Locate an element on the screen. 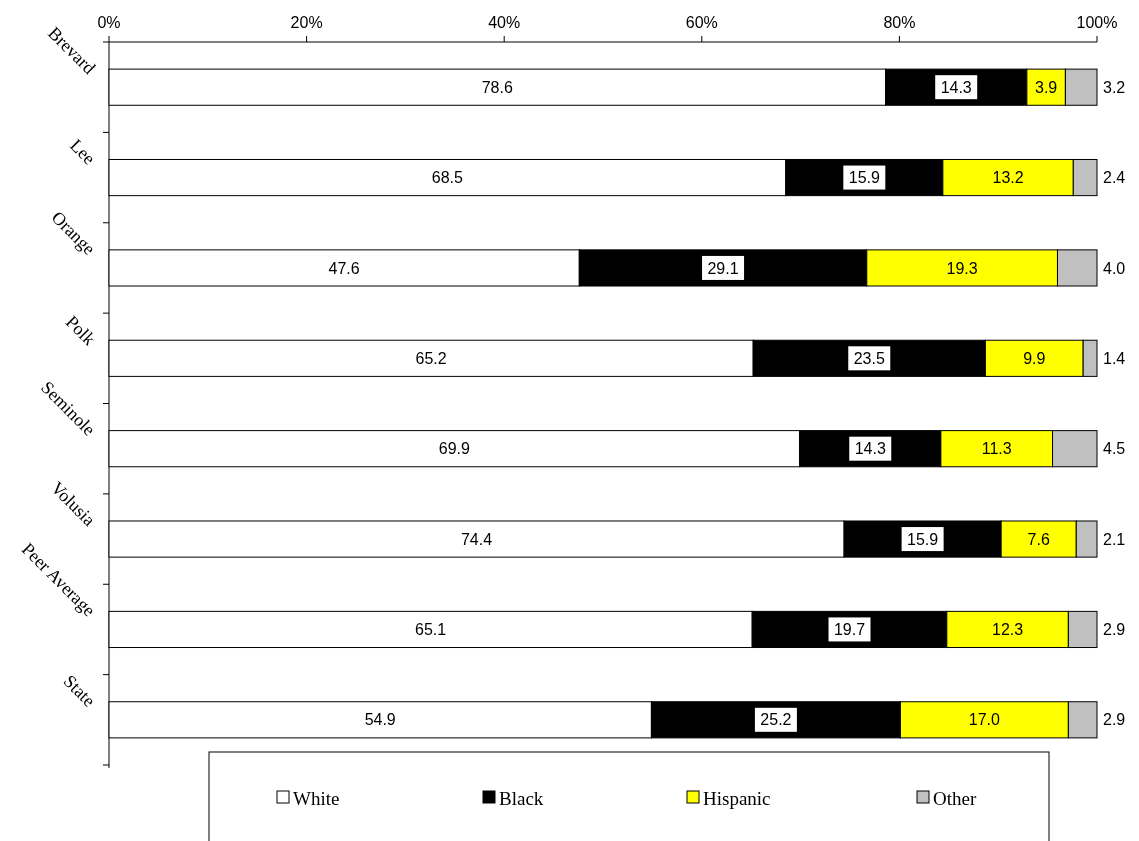  data-label: 4.0 is located at coordinates (1114, 268).